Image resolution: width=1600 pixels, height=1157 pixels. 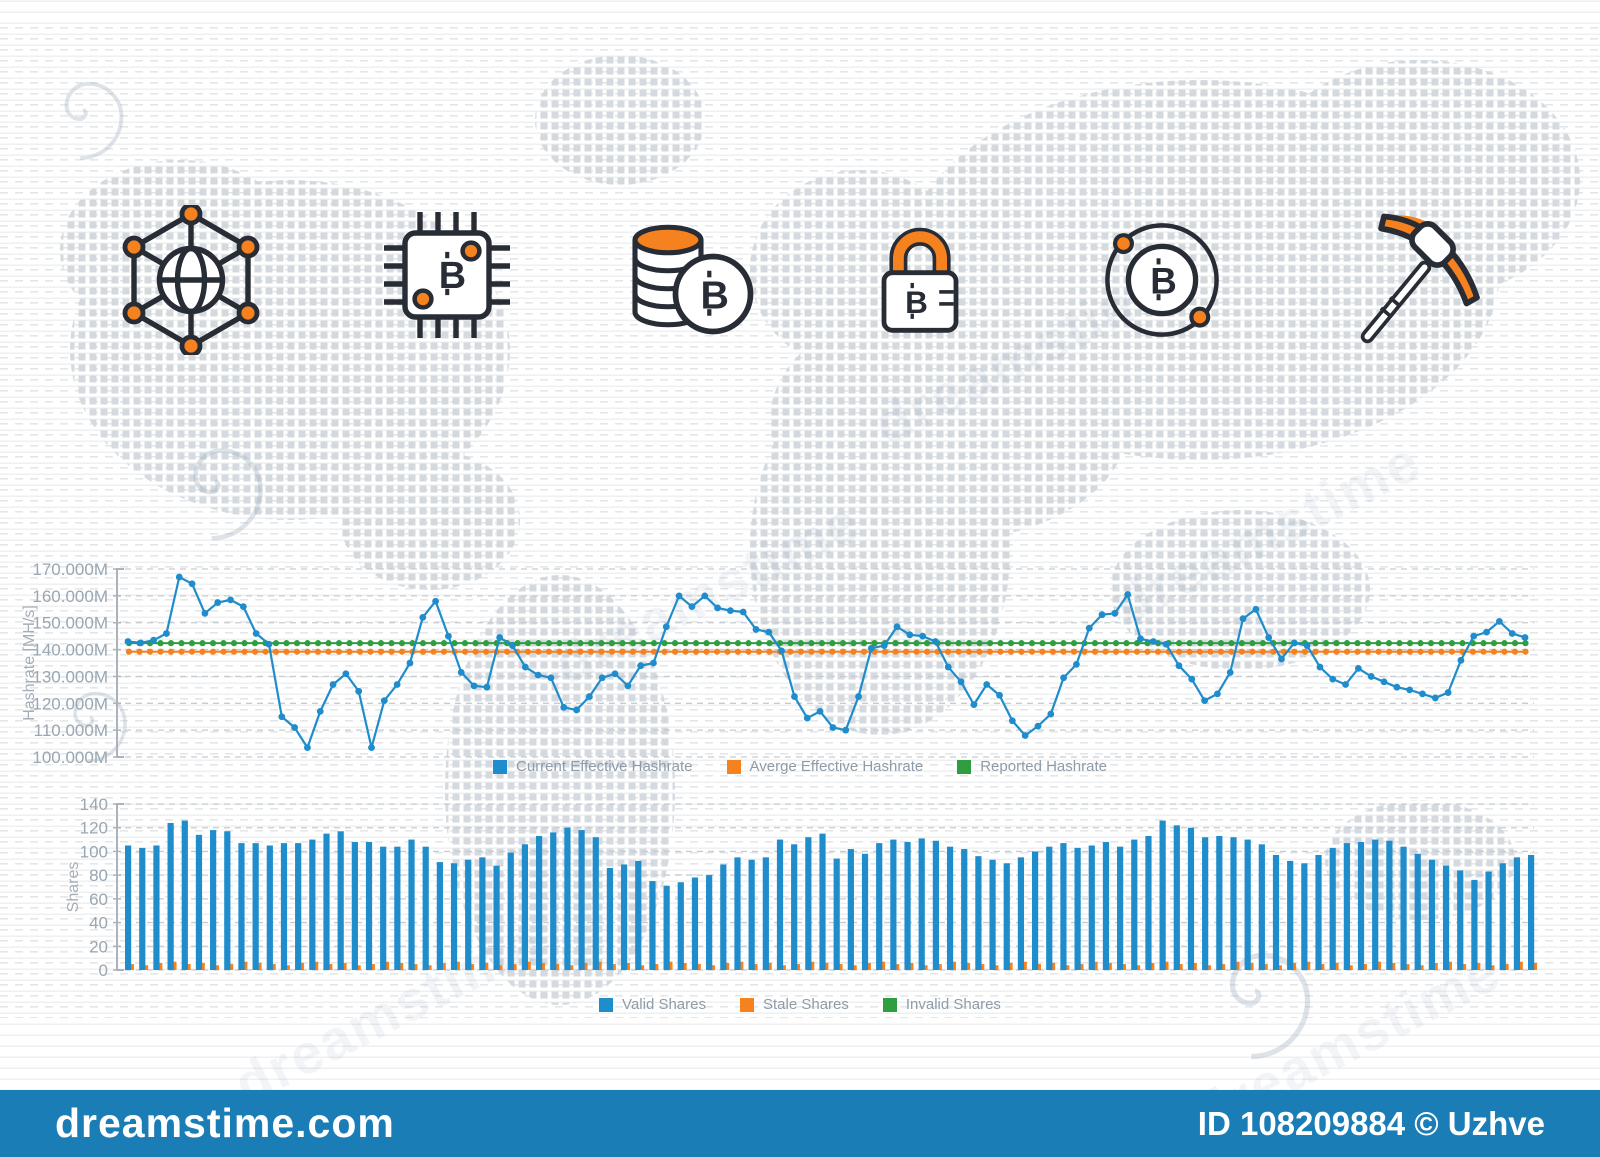 What do you see at coordinates (98, 923) in the screenshot?
I see `svg-text: 40` at bounding box center [98, 923].